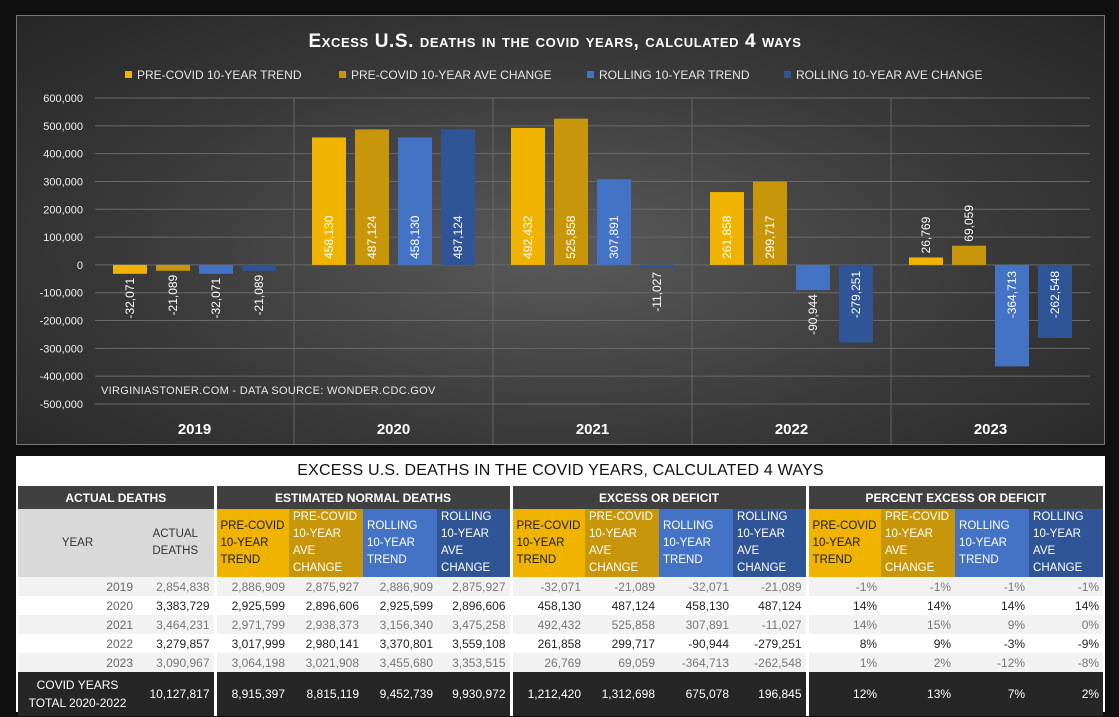 Image resolution: width=1119 pixels, height=717 pixels. I want to click on total-cell: 2%, so click(1066, 694).